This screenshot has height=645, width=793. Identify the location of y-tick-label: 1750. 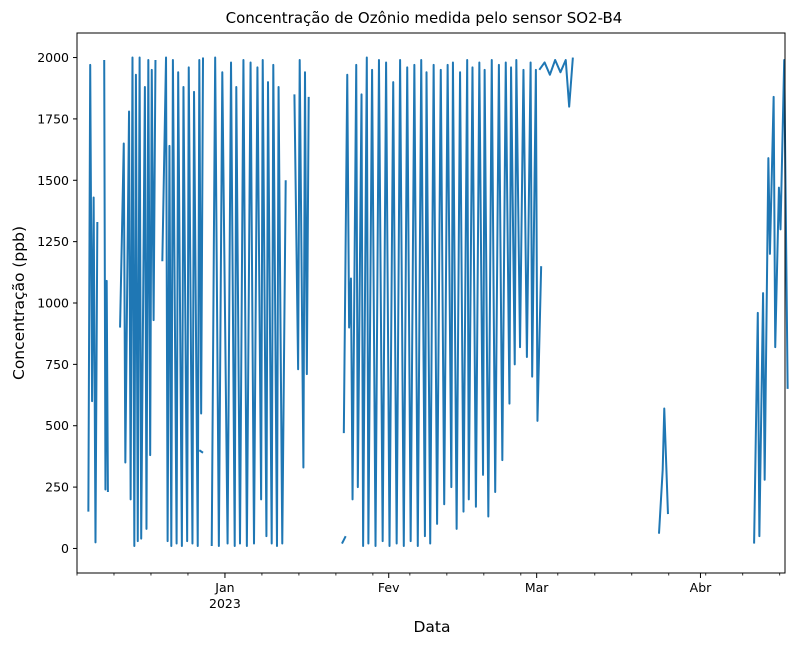
(53, 118).